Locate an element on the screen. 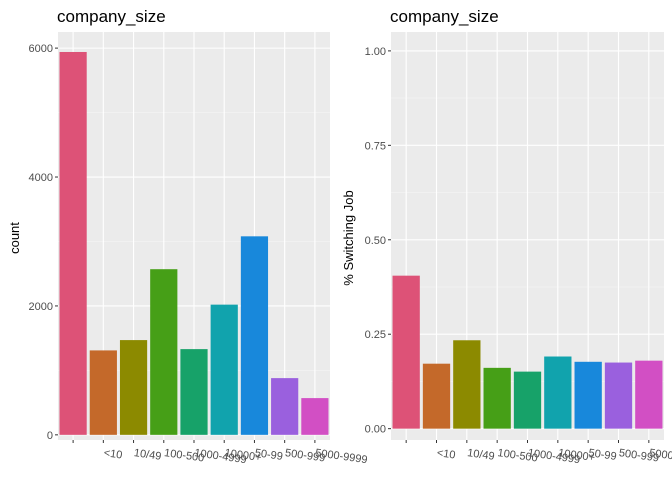 The width and height of the screenshot is (672, 480). y-tick-label: 2000 is located at coordinates (41, 307).